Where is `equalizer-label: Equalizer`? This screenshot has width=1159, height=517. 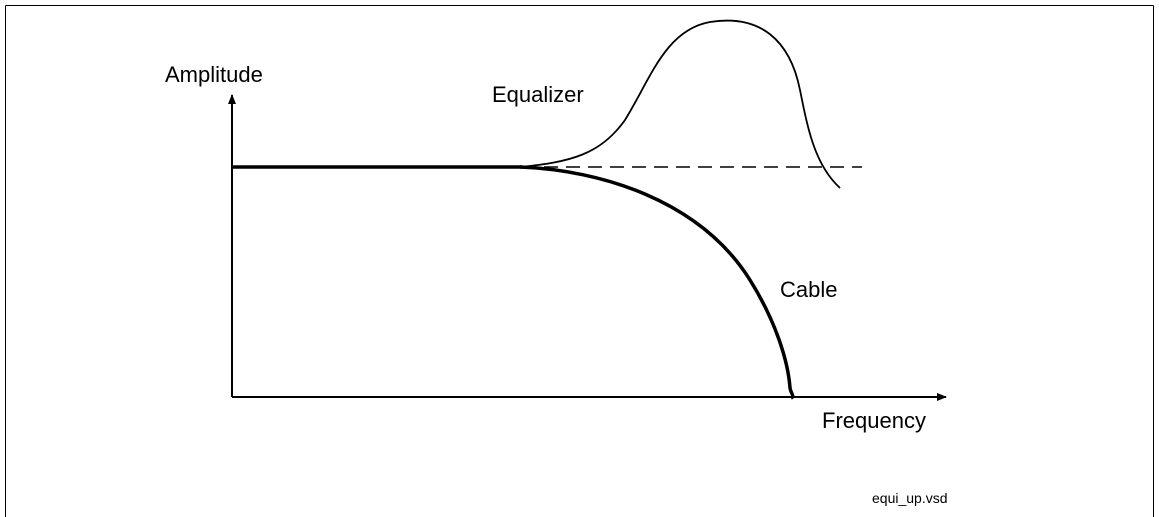 equalizer-label: Equalizer is located at coordinates (538, 94).